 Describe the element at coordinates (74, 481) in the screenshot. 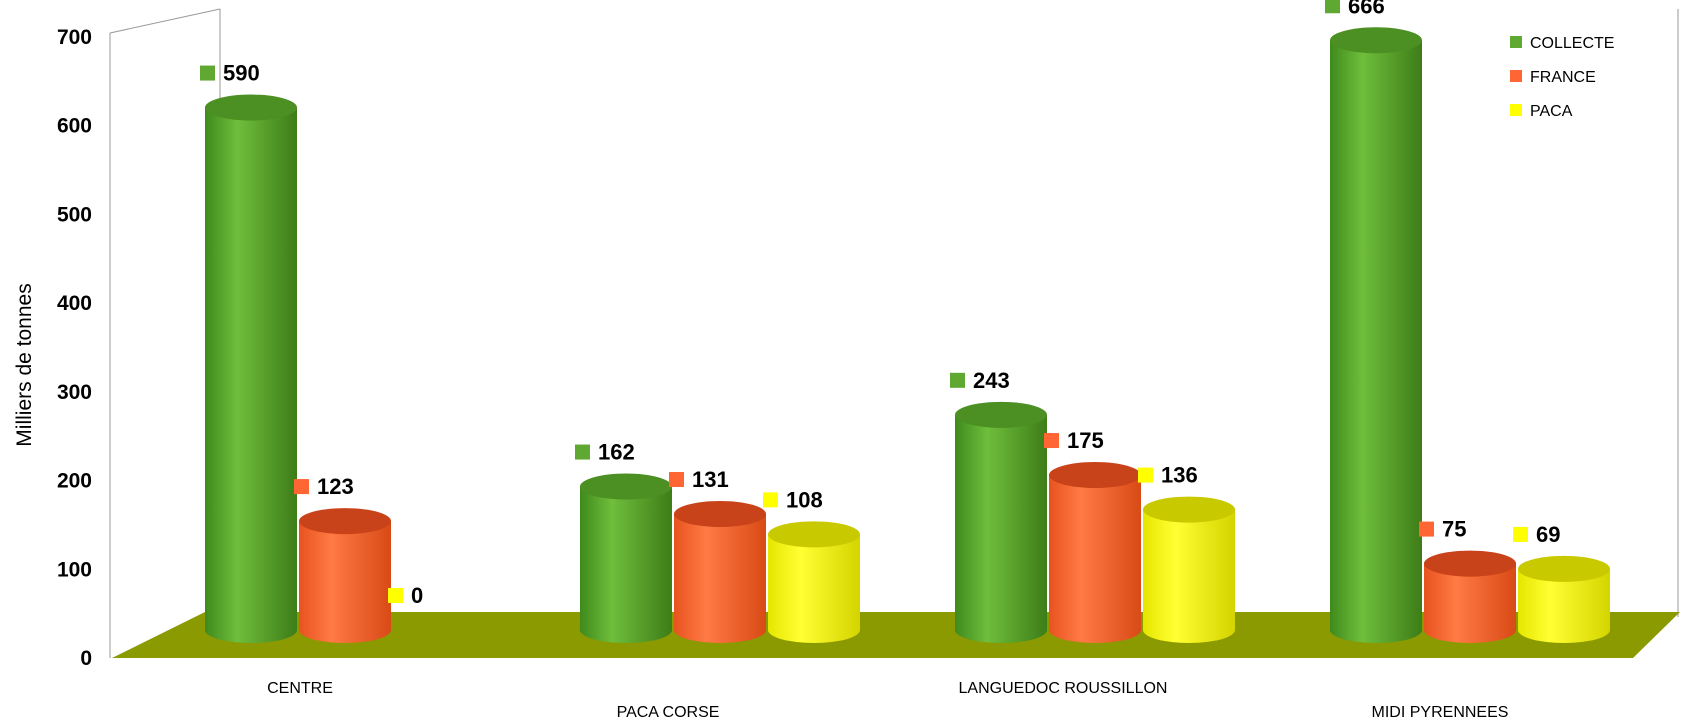

I see `y-tick-label: 200` at that location.